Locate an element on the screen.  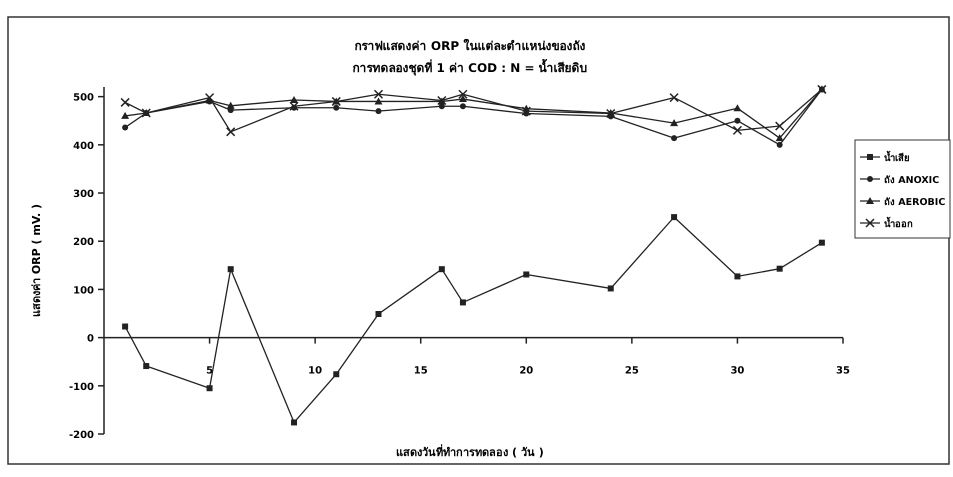
x-tick-label: 25 is located at coordinates (631, 371).